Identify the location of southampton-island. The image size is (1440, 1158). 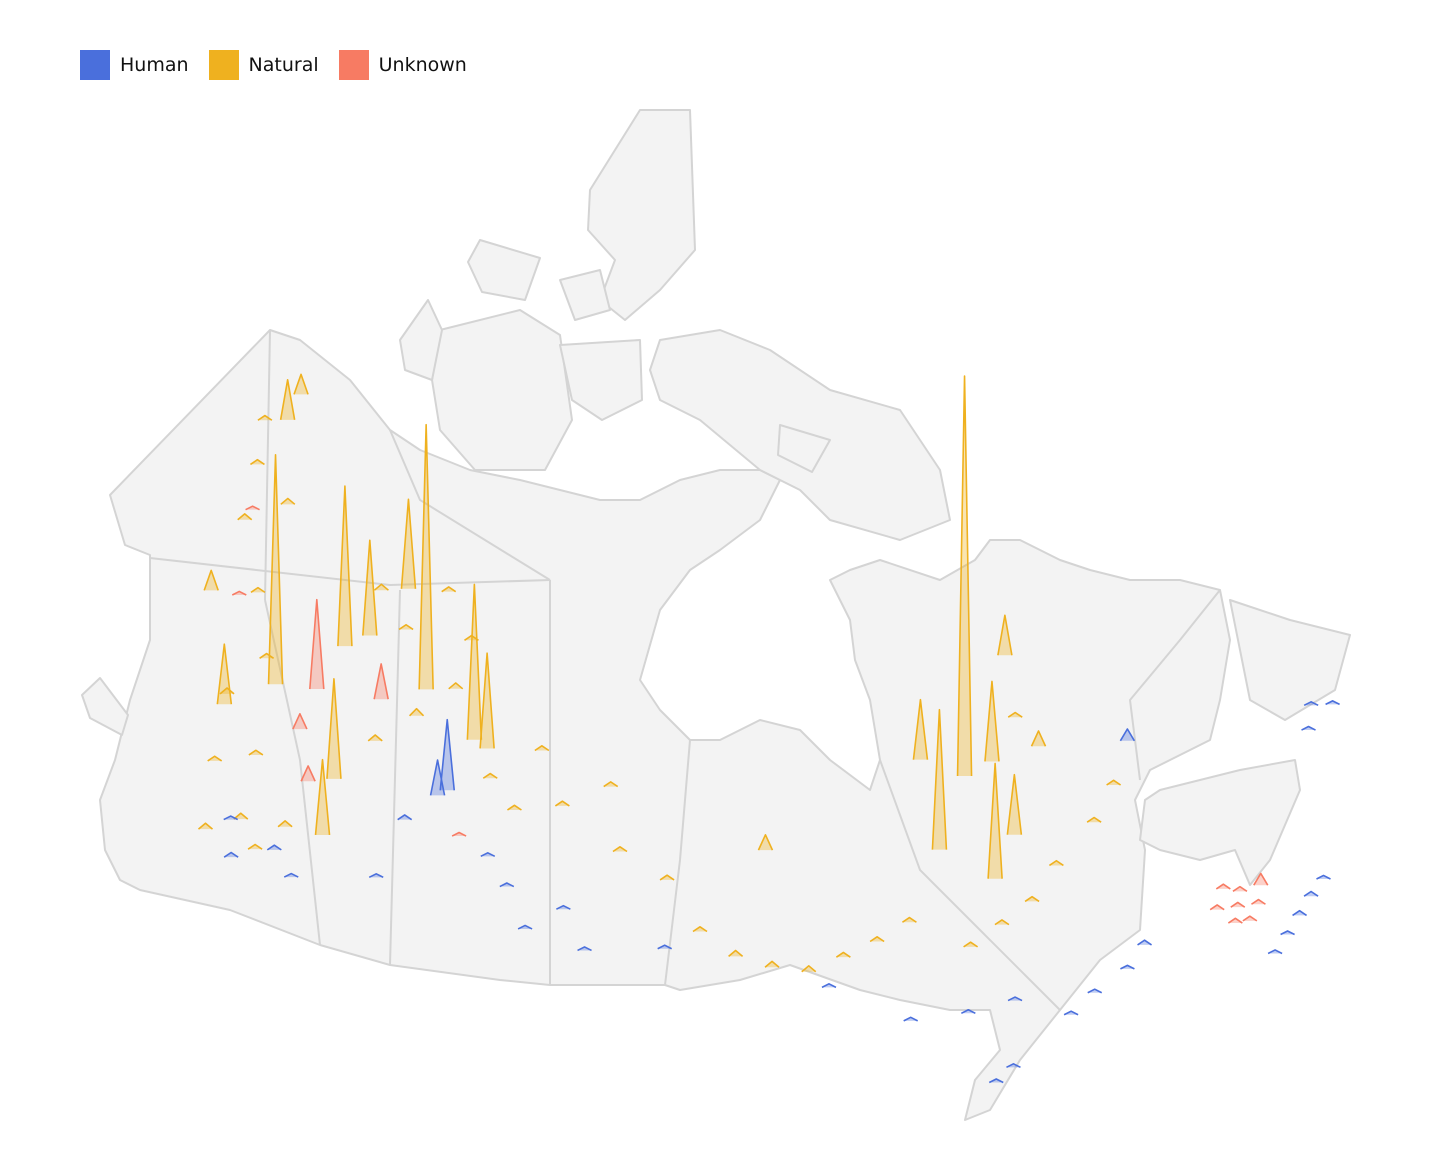
(804, 448).